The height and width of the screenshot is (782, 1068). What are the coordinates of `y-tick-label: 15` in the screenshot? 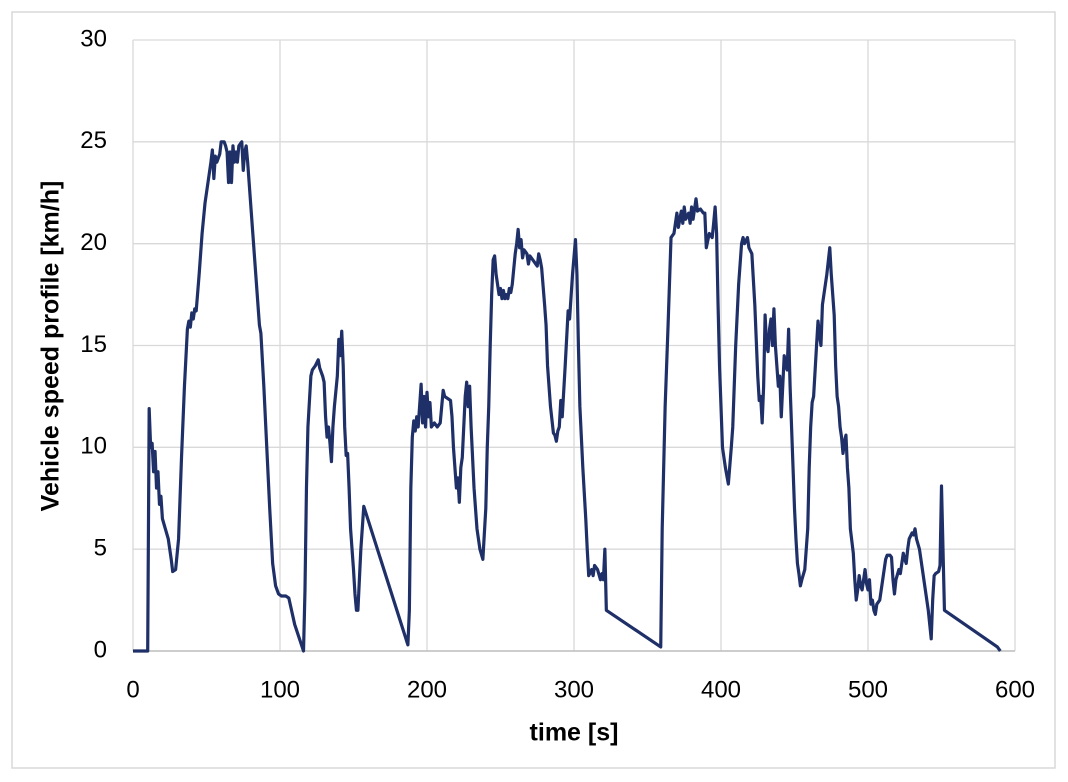 It's located at (93, 344).